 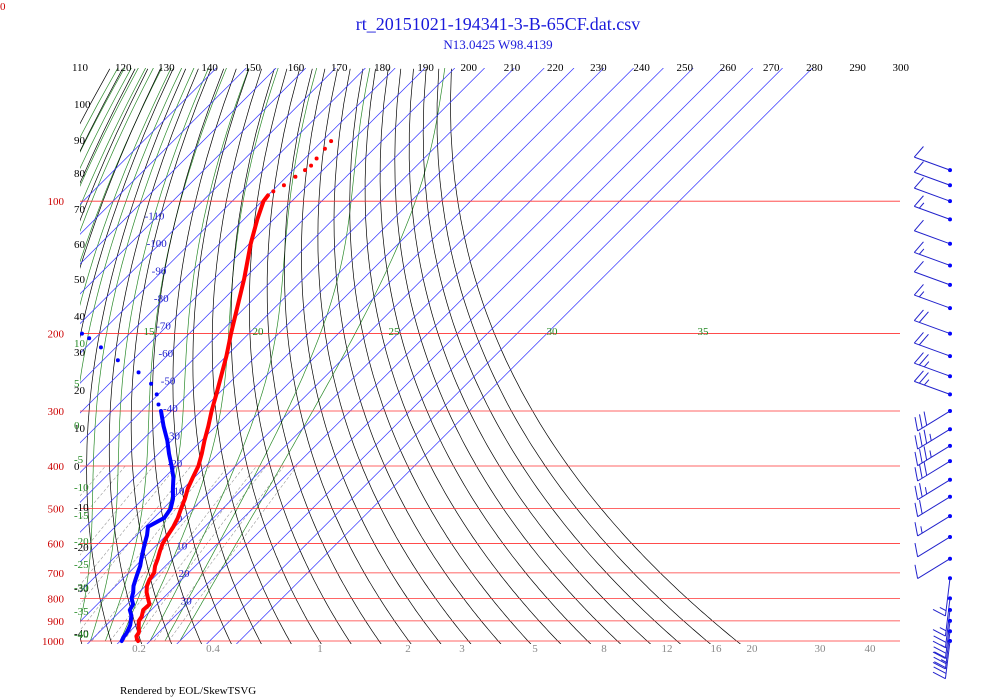 I want to click on dry-adiabat-left-label: 100, so click(x=82, y=105).